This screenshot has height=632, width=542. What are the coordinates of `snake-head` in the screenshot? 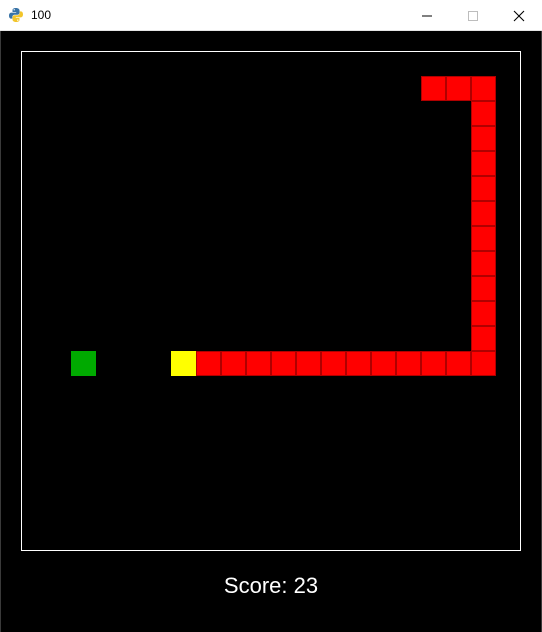 It's located at (183, 363).